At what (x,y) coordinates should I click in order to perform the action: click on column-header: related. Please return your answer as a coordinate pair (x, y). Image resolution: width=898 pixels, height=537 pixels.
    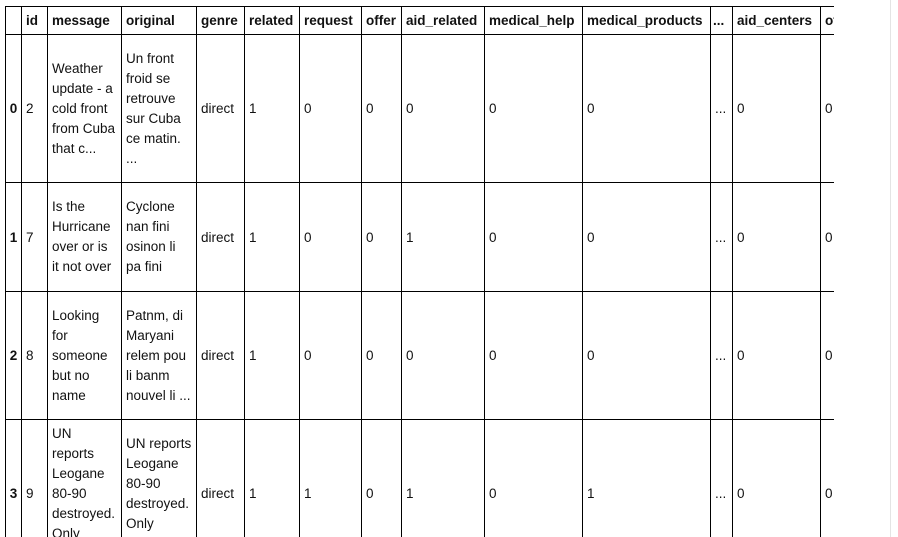
    Looking at the image, I should click on (272, 21).